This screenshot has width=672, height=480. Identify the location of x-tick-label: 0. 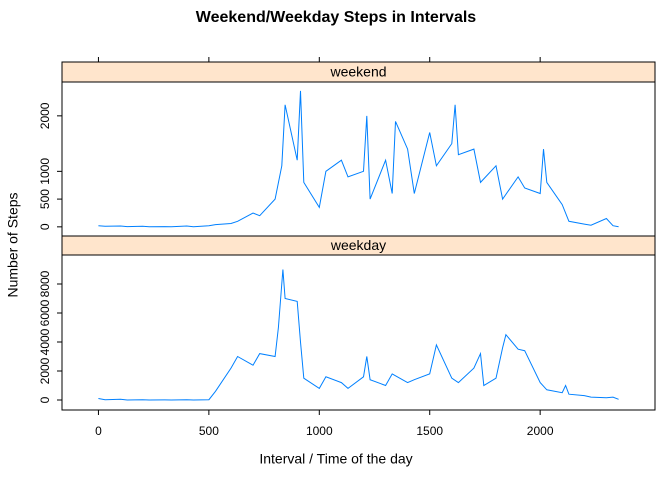
(98, 431).